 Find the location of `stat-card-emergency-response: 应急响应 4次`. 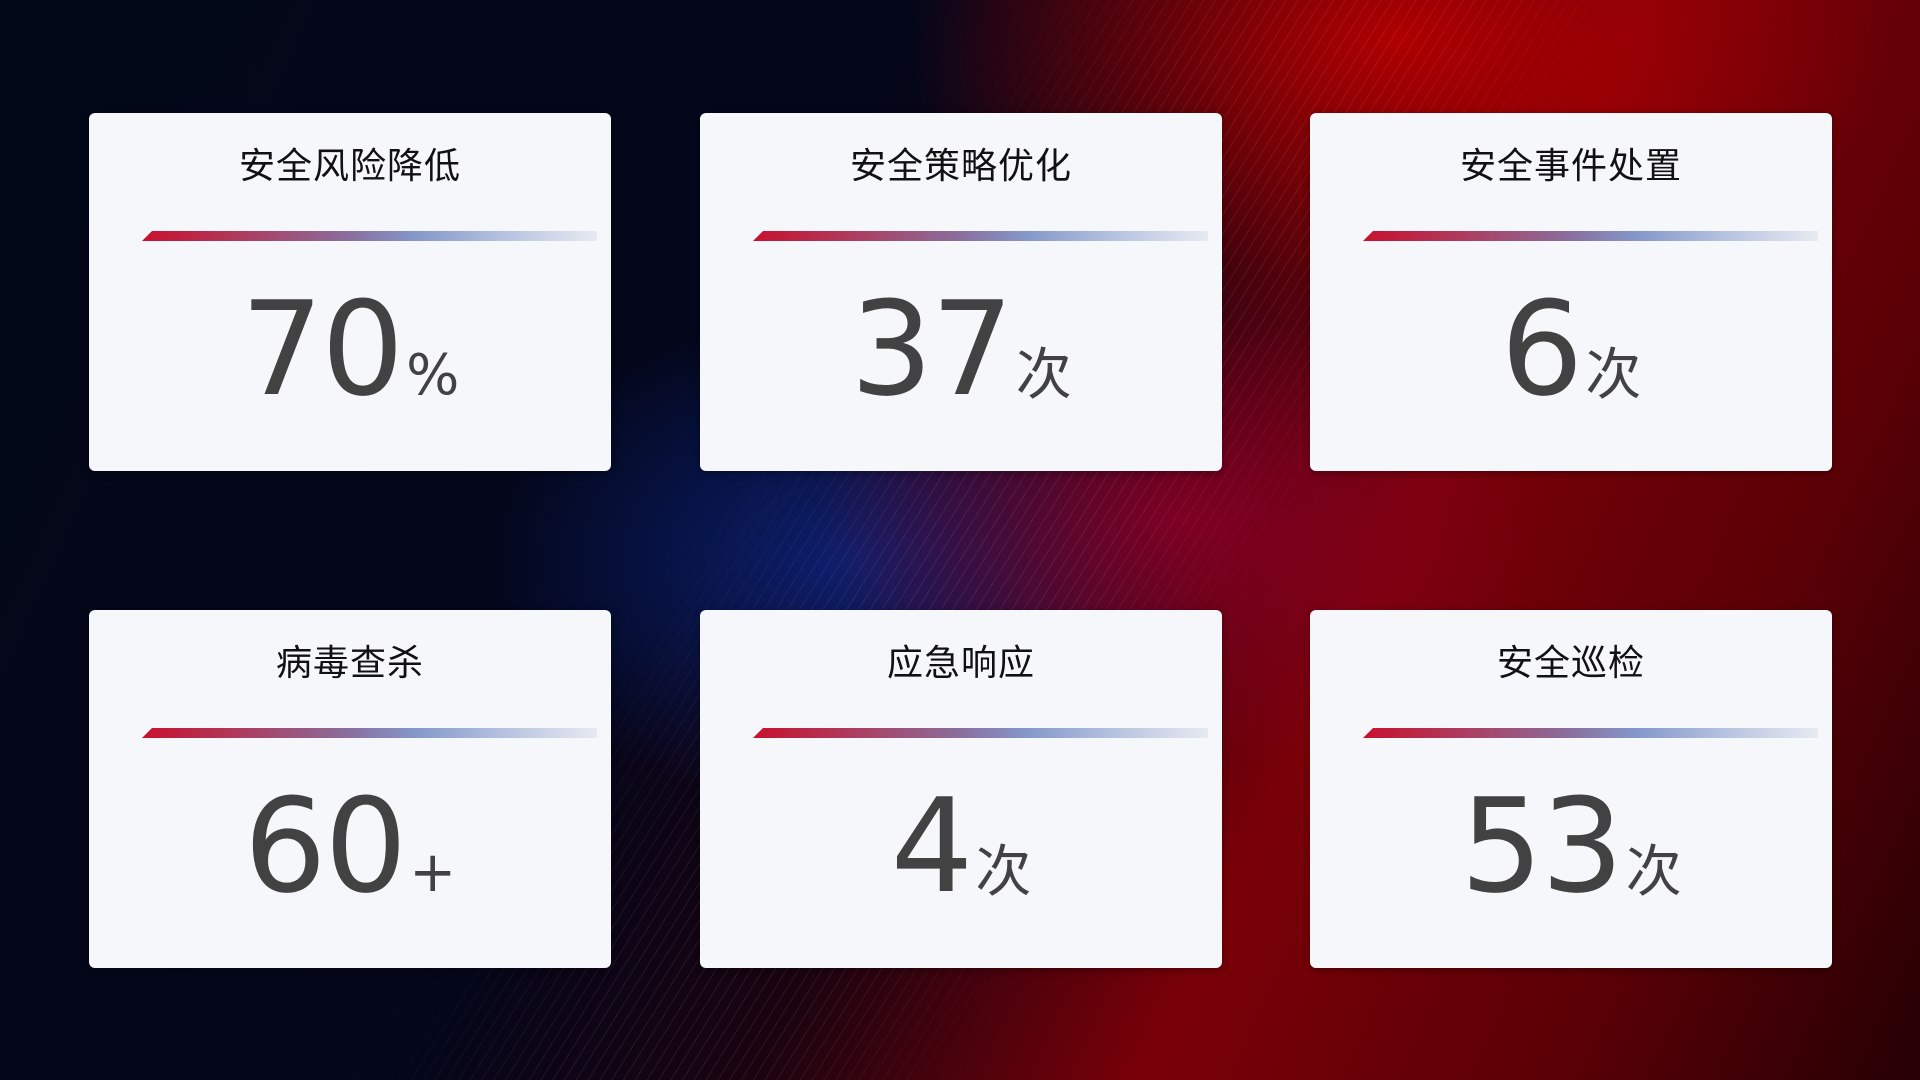

stat-card-emergency-response: 应急响应 4次 is located at coordinates (961, 789).